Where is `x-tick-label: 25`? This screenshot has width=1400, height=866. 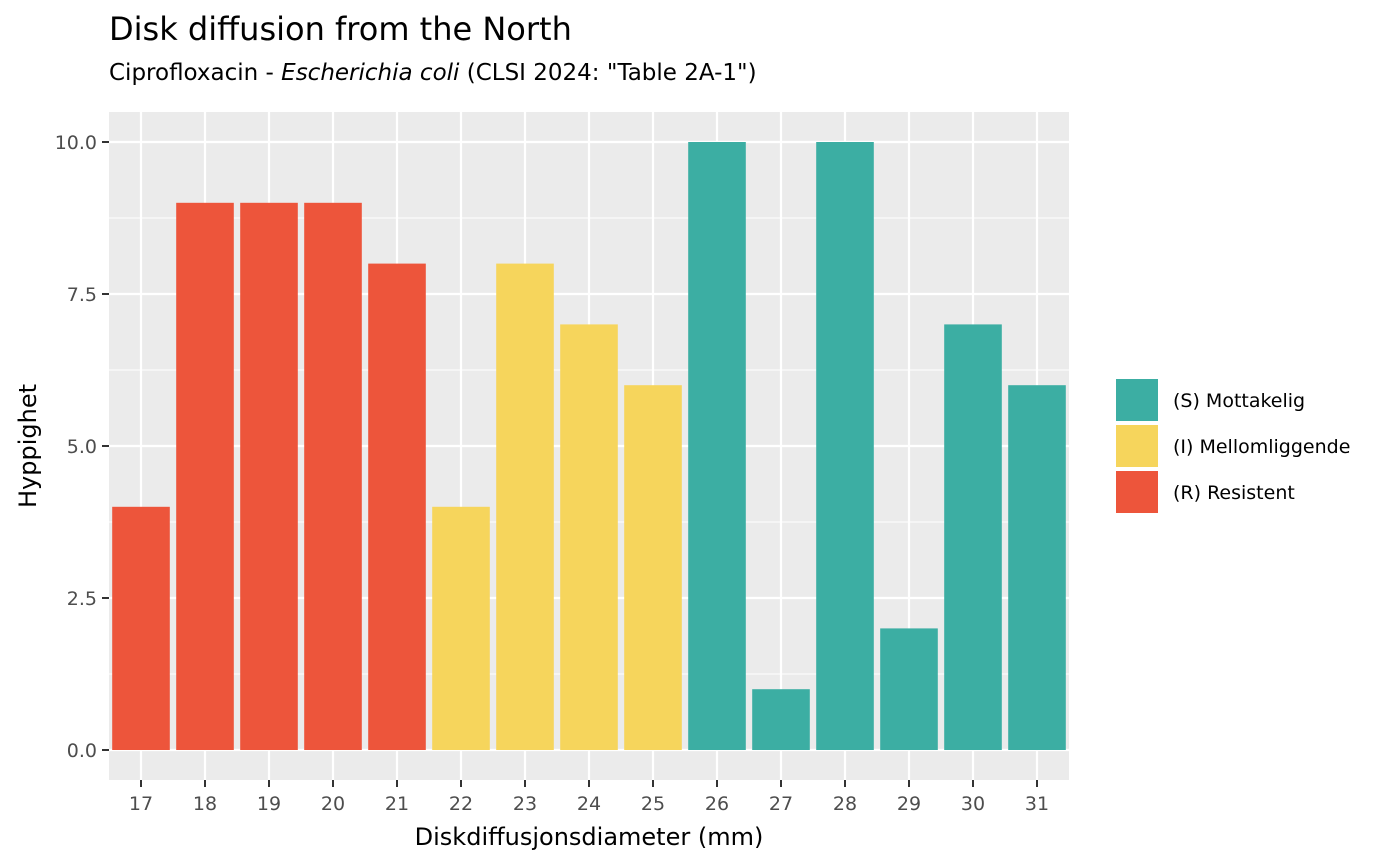 x-tick-label: 25 is located at coordinates (653, 804).